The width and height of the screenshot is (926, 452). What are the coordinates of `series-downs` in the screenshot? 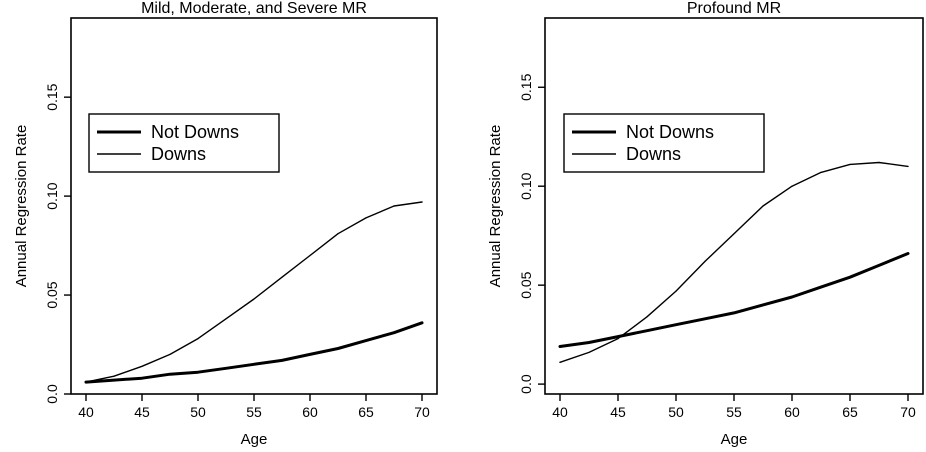 It's located at (254, 292).